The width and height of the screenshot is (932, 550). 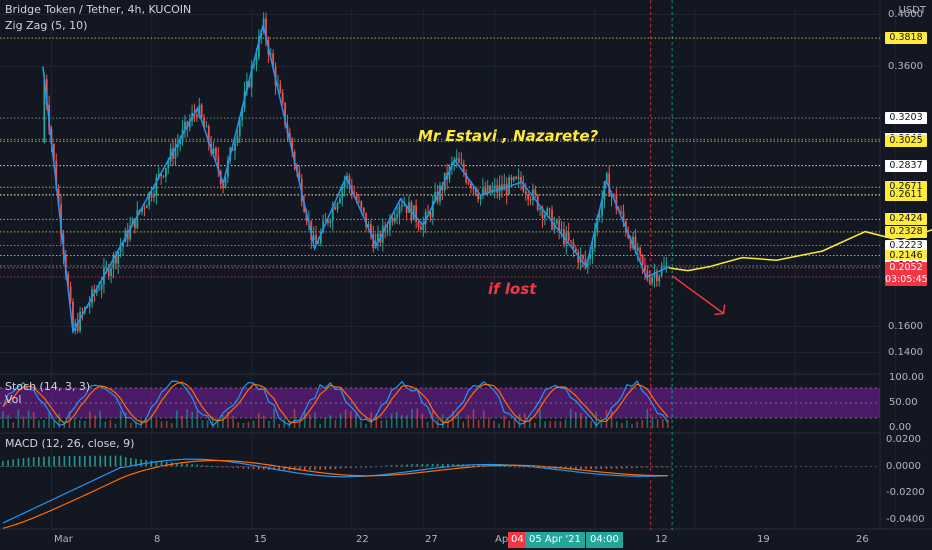 What do you see at coordinates (903, 402) in the screenshot?
I see `stoch-tick-label: 50.00` at bounding box center [903, 402].